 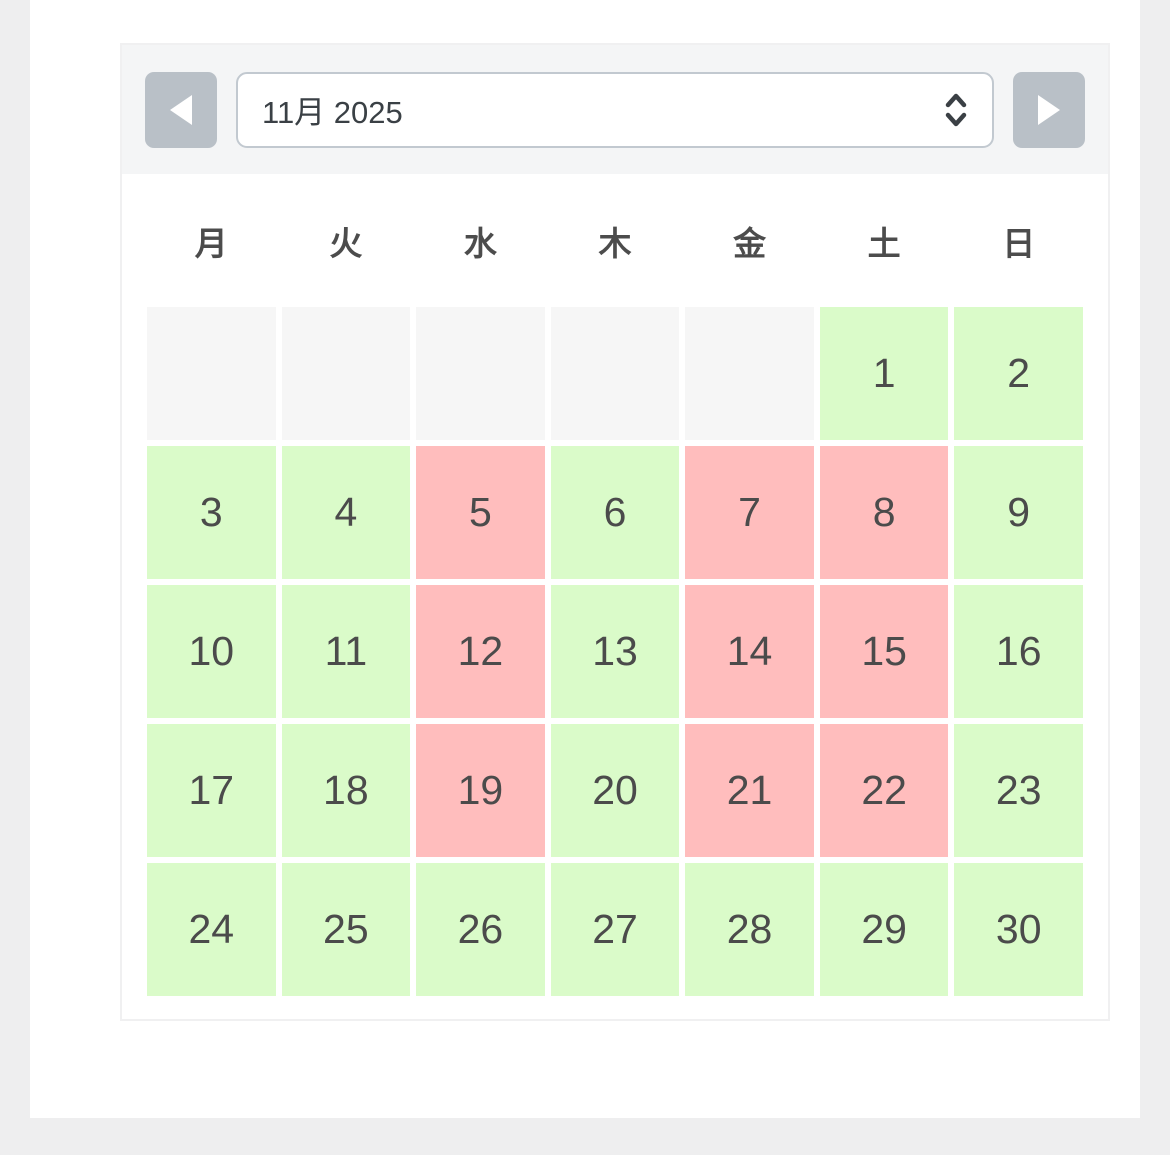 I want to click on calendar-day-cell: 7, so click(x=749, y=512).